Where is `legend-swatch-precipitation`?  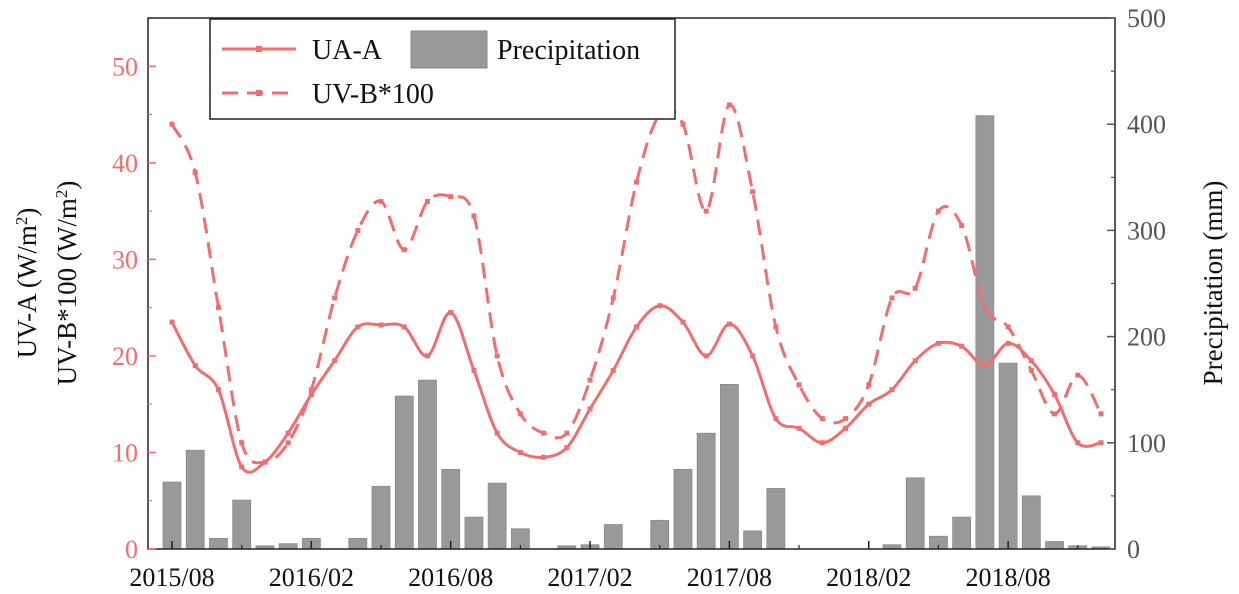 legend-swatch-precipitation is located at coordinates (449, 49).